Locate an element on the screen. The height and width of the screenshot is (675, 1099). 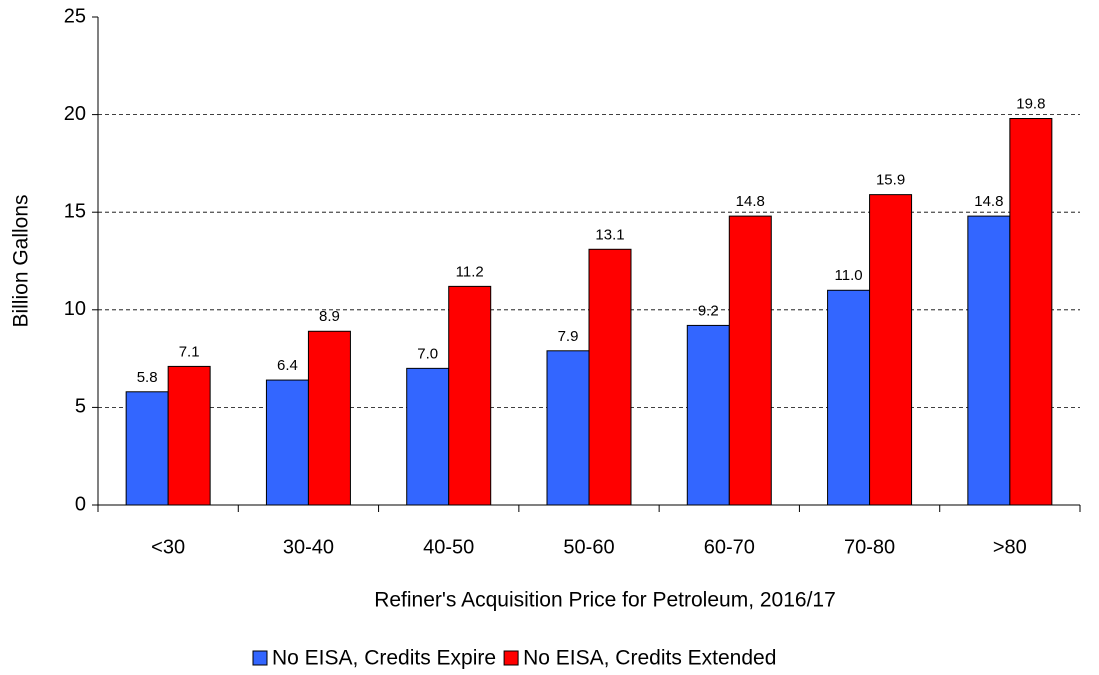
x-tick-label: 30-40 is located at coordinates (308, 547).